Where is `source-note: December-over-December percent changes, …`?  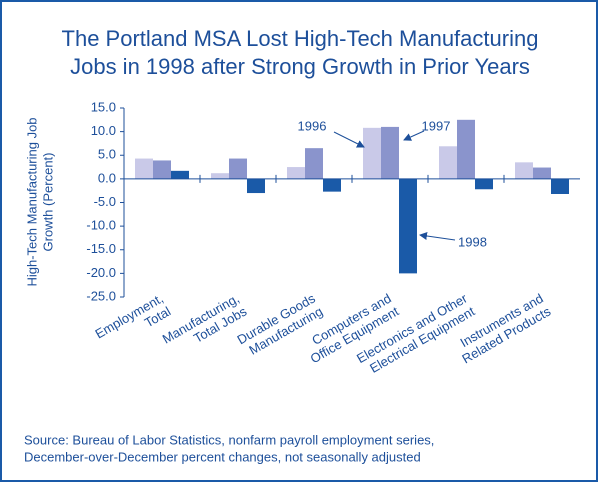 source-note: December-over-December percent changes, … is located at coordinates (222, 456).